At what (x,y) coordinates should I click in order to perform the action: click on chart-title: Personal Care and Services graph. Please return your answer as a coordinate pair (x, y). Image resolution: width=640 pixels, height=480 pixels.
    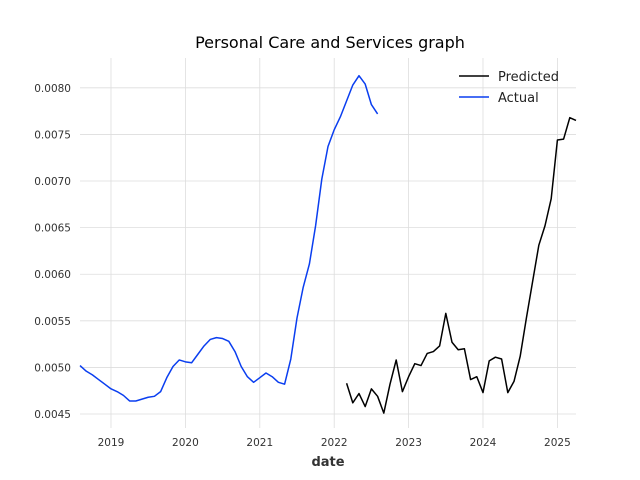
    Looking at the image, I should click on (330, 42).